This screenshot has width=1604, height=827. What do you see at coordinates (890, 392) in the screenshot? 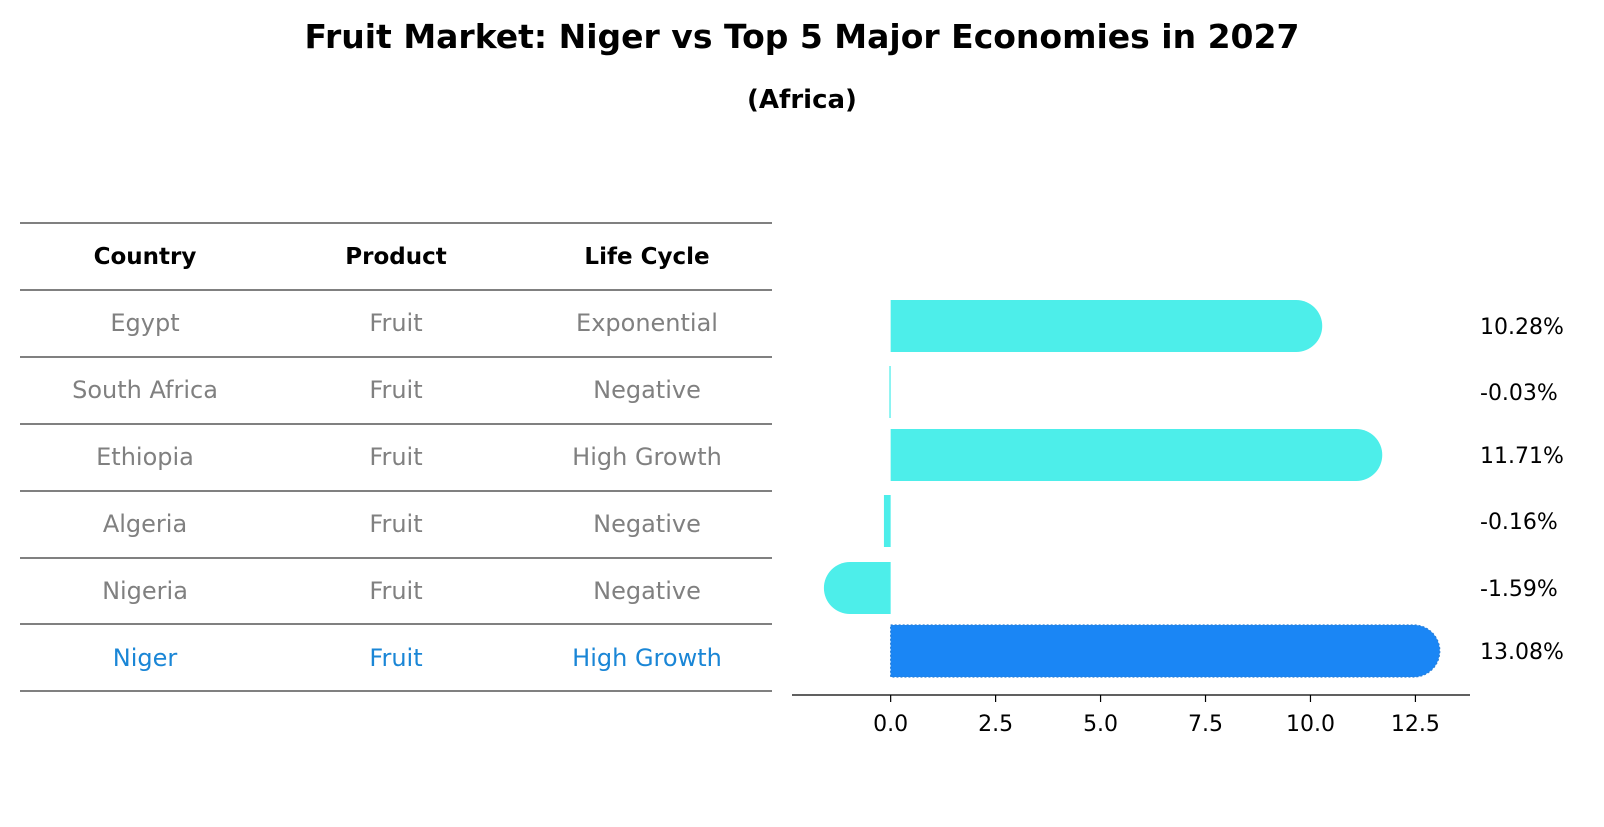
I see `bar-south-africa` at bounding box center [890, 392].